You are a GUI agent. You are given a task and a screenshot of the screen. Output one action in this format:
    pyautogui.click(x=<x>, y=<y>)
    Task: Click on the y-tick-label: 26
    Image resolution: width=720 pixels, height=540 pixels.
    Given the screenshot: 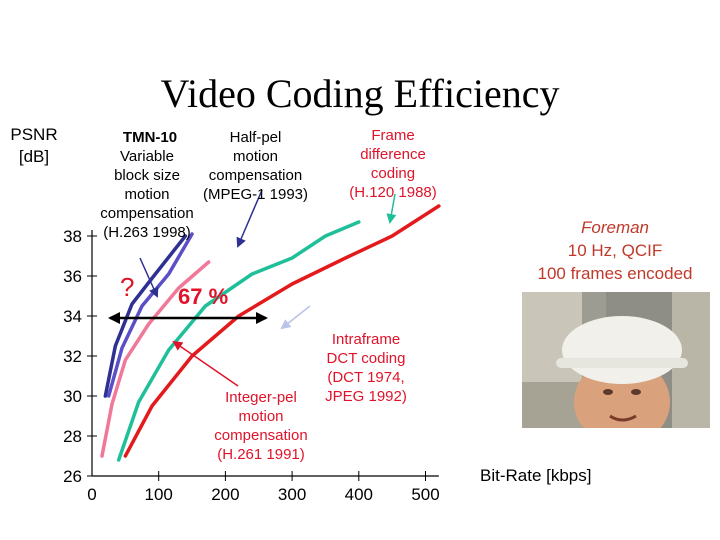 What is the action you would take?
    pyautogui.click(x=72, y=476)
    